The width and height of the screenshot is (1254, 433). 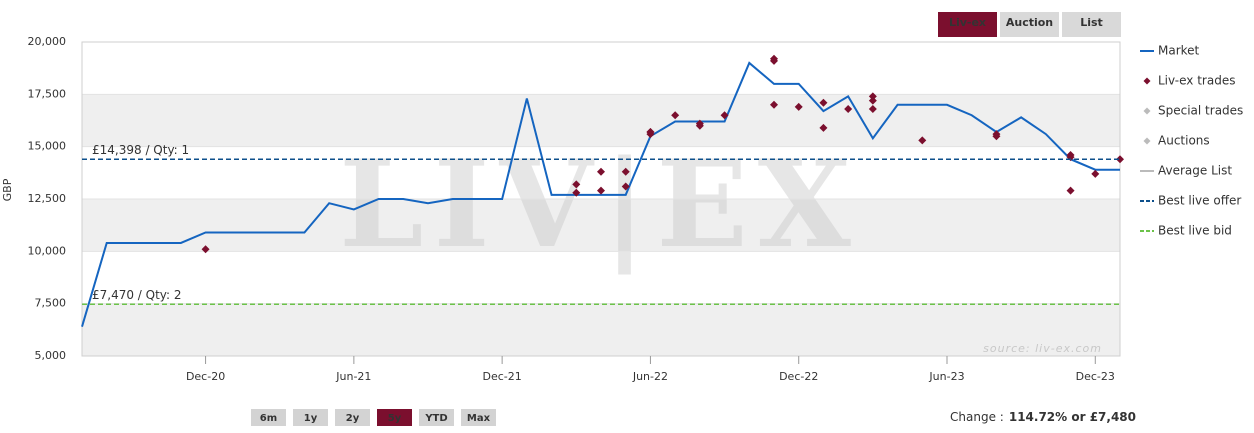 I want to click on range-label: 6m, so click(x=268, y=418).